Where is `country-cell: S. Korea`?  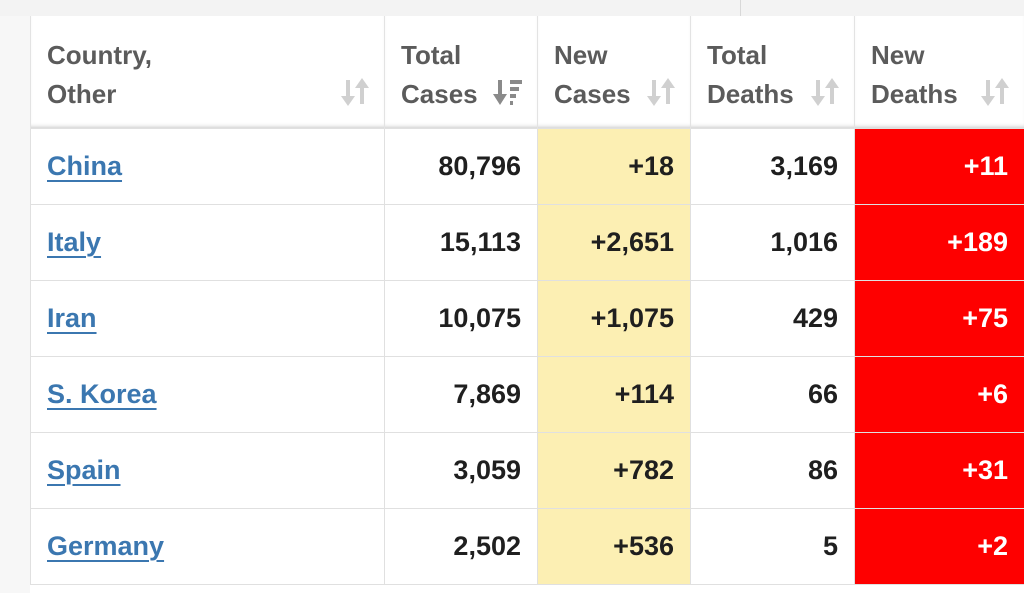 country-cell: S. Korea is located at coordinates (207, 394).